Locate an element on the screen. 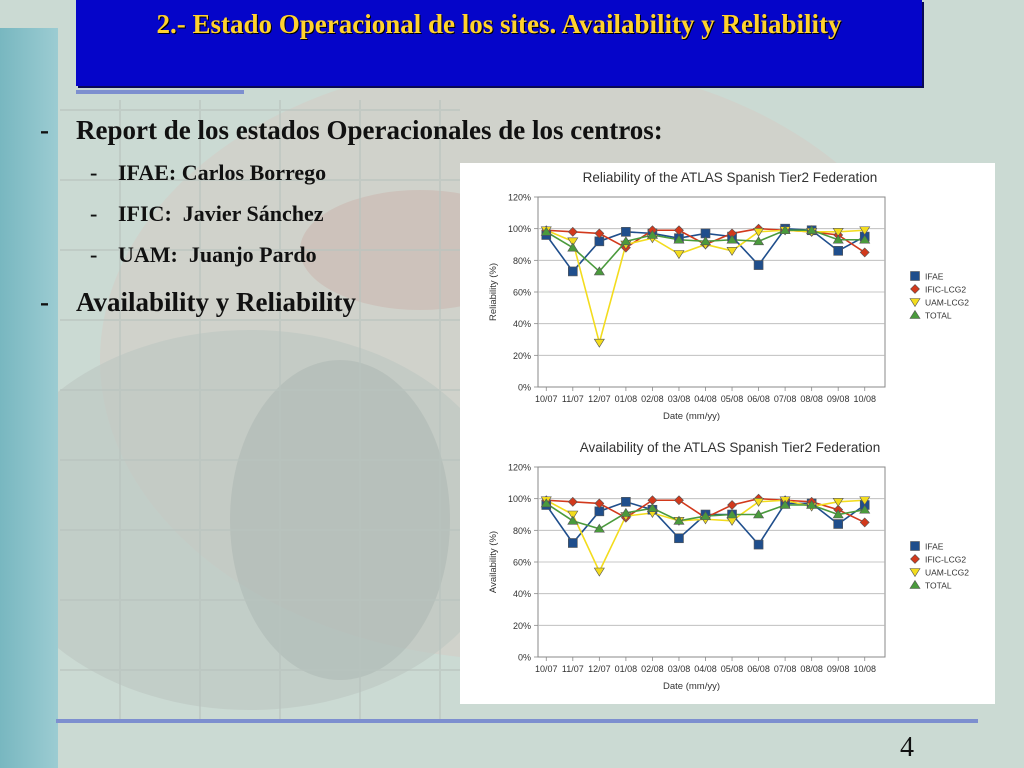  chart-0-xtick-label: 06/08 is located at coordinates (758, 399).